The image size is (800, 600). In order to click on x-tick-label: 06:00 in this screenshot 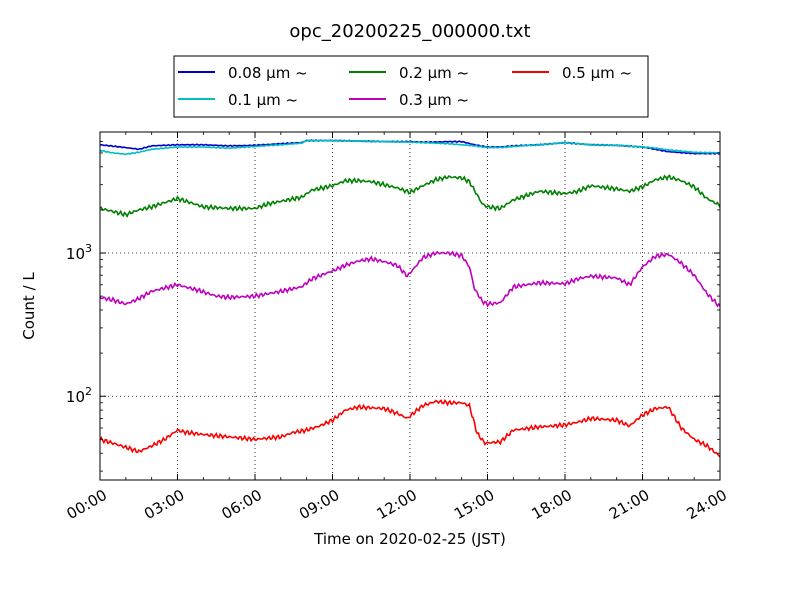, I will do `click(242, 504)`.